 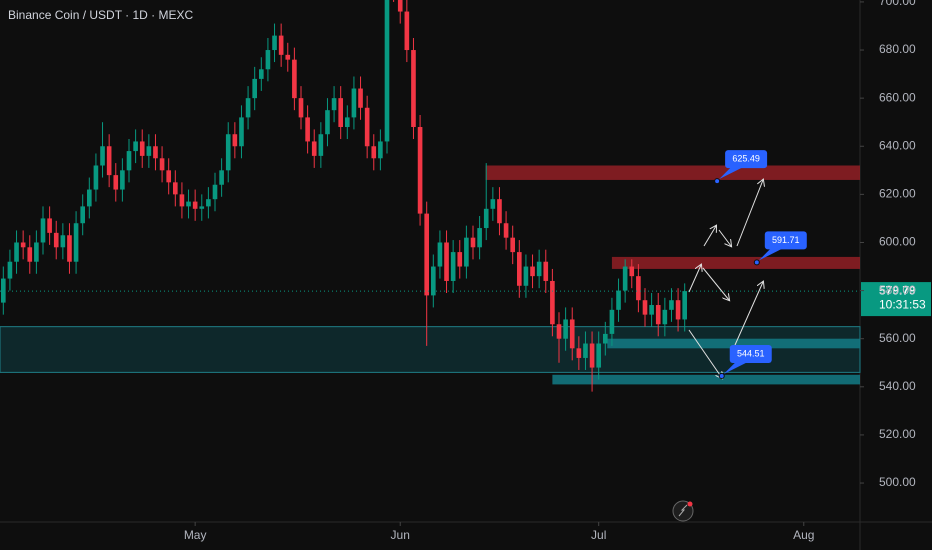 What do you see at coordinates (786, 240) in the screenshot?
I see `callout-label: 591.71` at bounding box center [786, 240].